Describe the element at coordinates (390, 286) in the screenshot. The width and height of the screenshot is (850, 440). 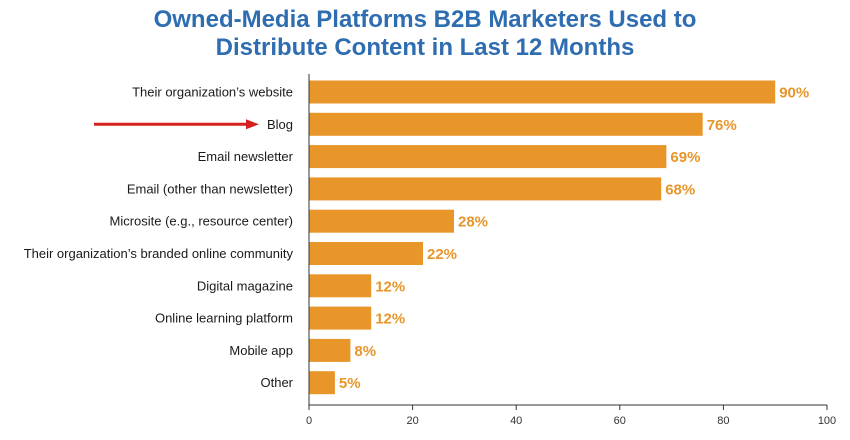
I see `value-label-6: 12%` at that location.